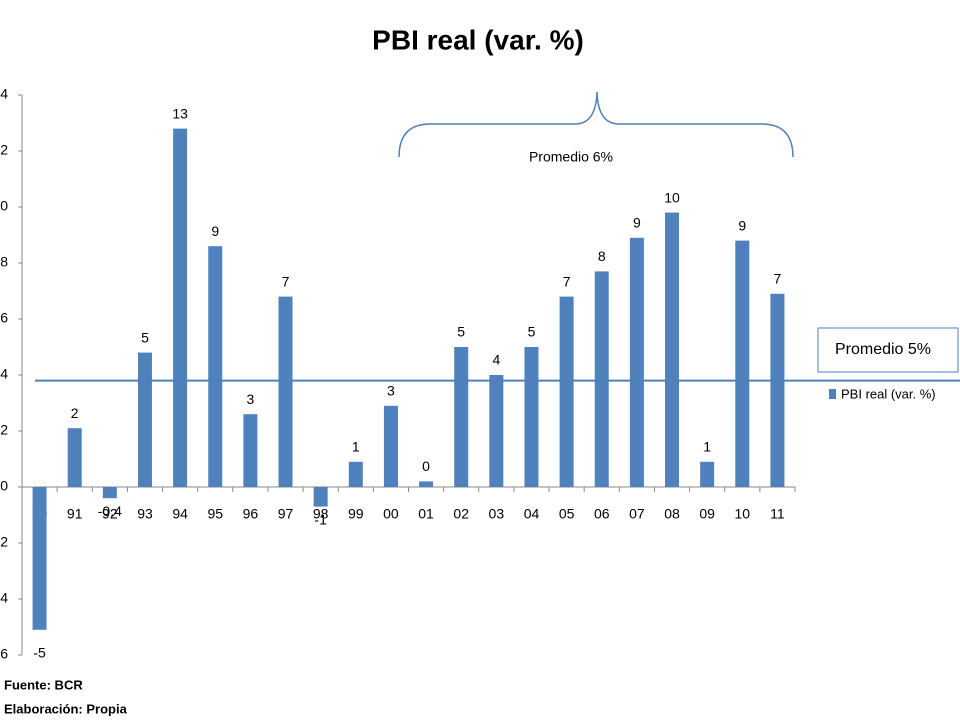  What do you see at coordinates (602, 514) in the screenshot?
I see `x-tick-label: 06` at bounding box center [602, 514].